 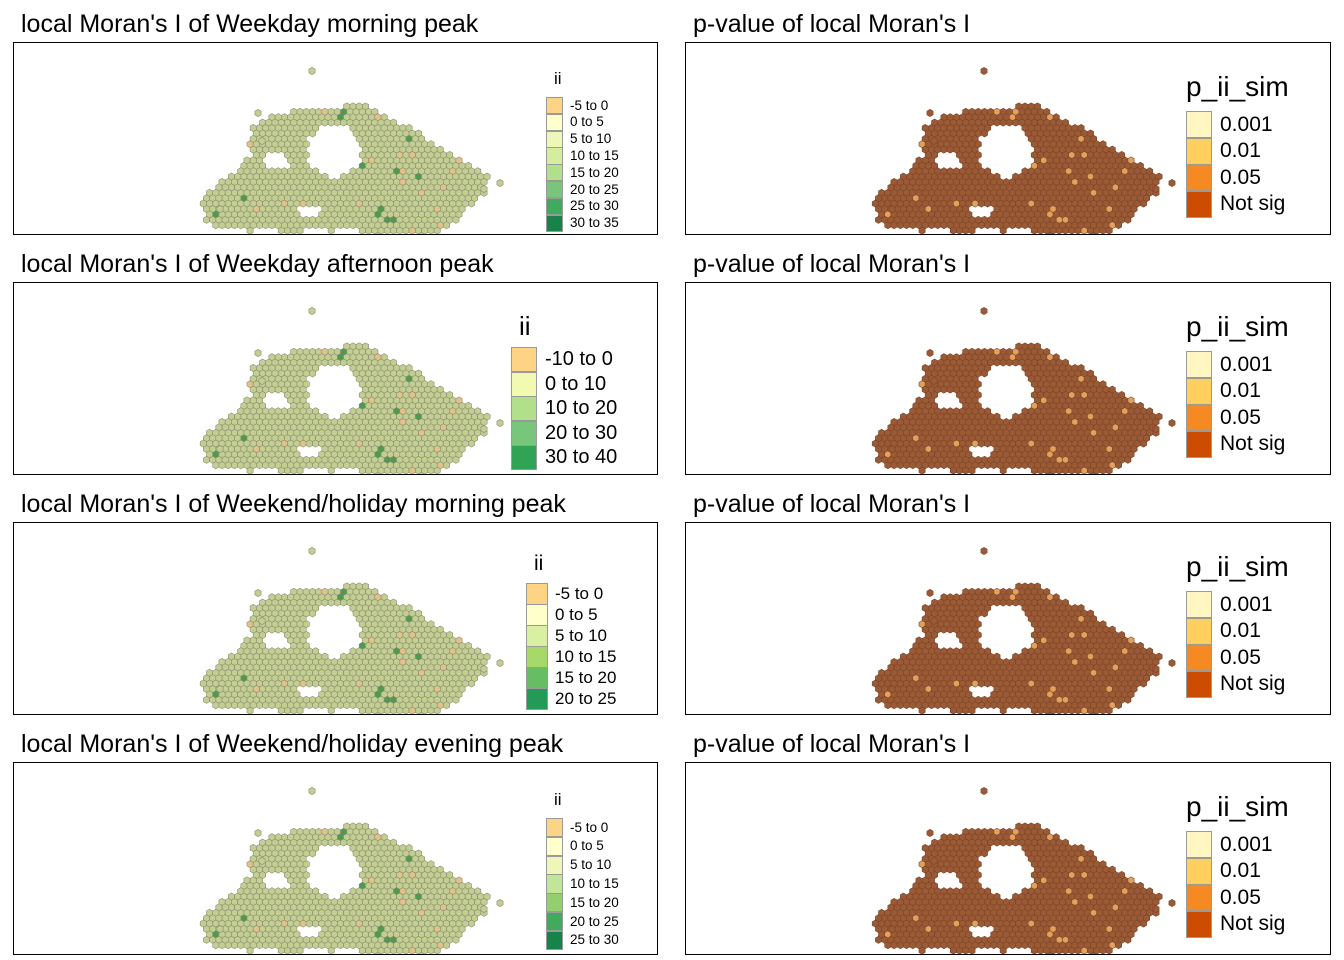 What do you see at coordinates (1246, 124) in the screenshot?
I see `legend-label: 0.001` at bounding box center [1246, 124].